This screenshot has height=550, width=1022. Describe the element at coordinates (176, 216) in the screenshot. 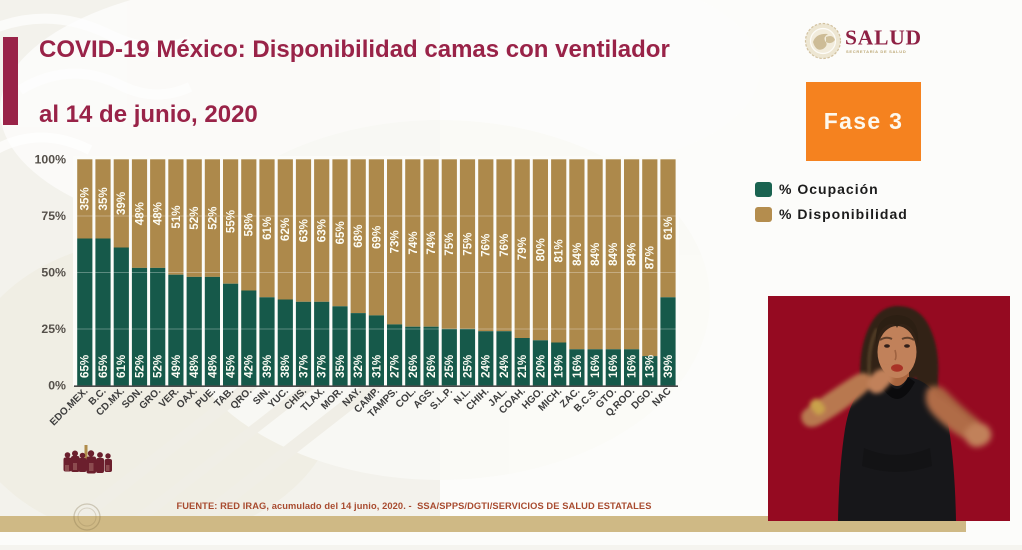

I see `svg-text: 51%` at that location.